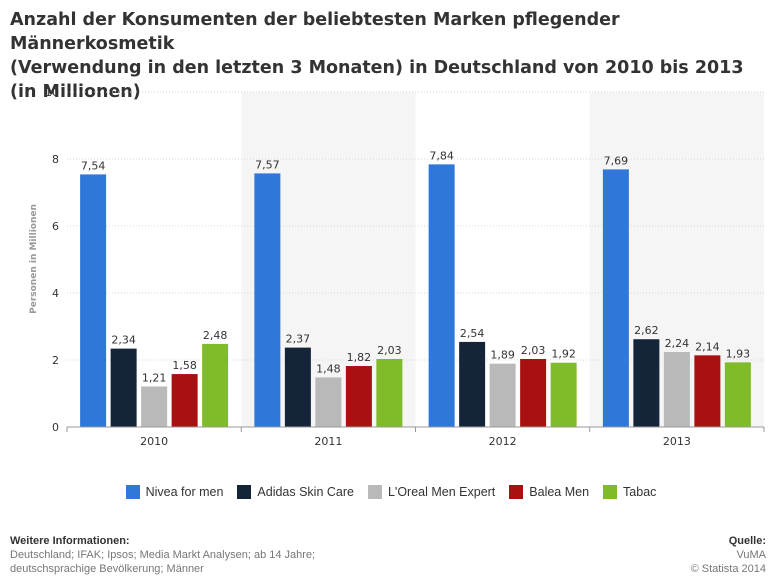 The height and width of the screenshot is (582, 782). What do you see at coordinates (559, 492) in the screenshot?
I see `legend-label: Balea Men` at bounding box center [559, 492].